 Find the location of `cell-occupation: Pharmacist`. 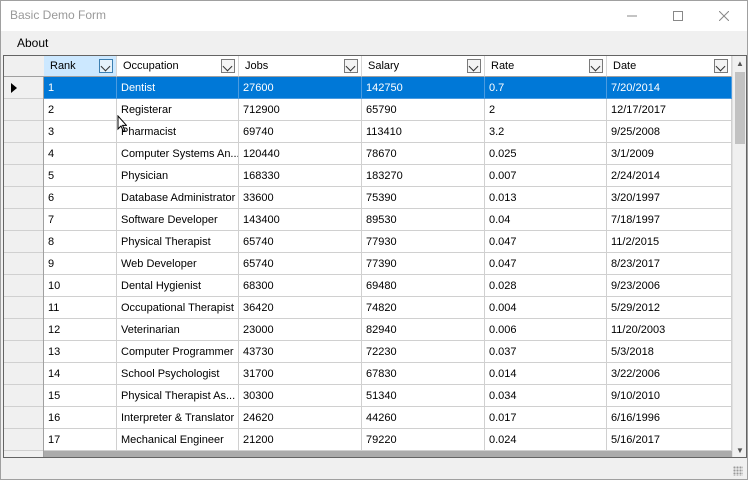

cell-occupation: Pharmacist is located at coordinates (178, 132).